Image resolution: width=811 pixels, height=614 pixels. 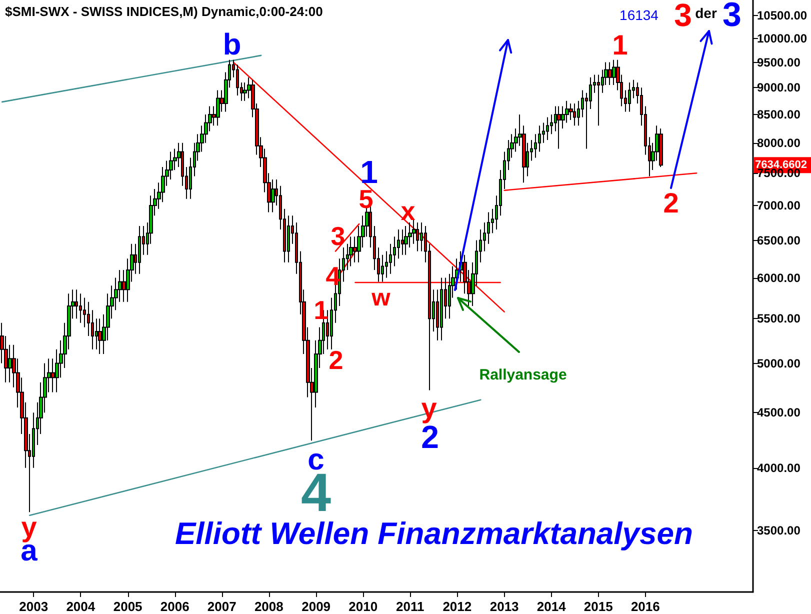 I want to click on y-tick-label: 9500.00, so click(x=779, y=62).